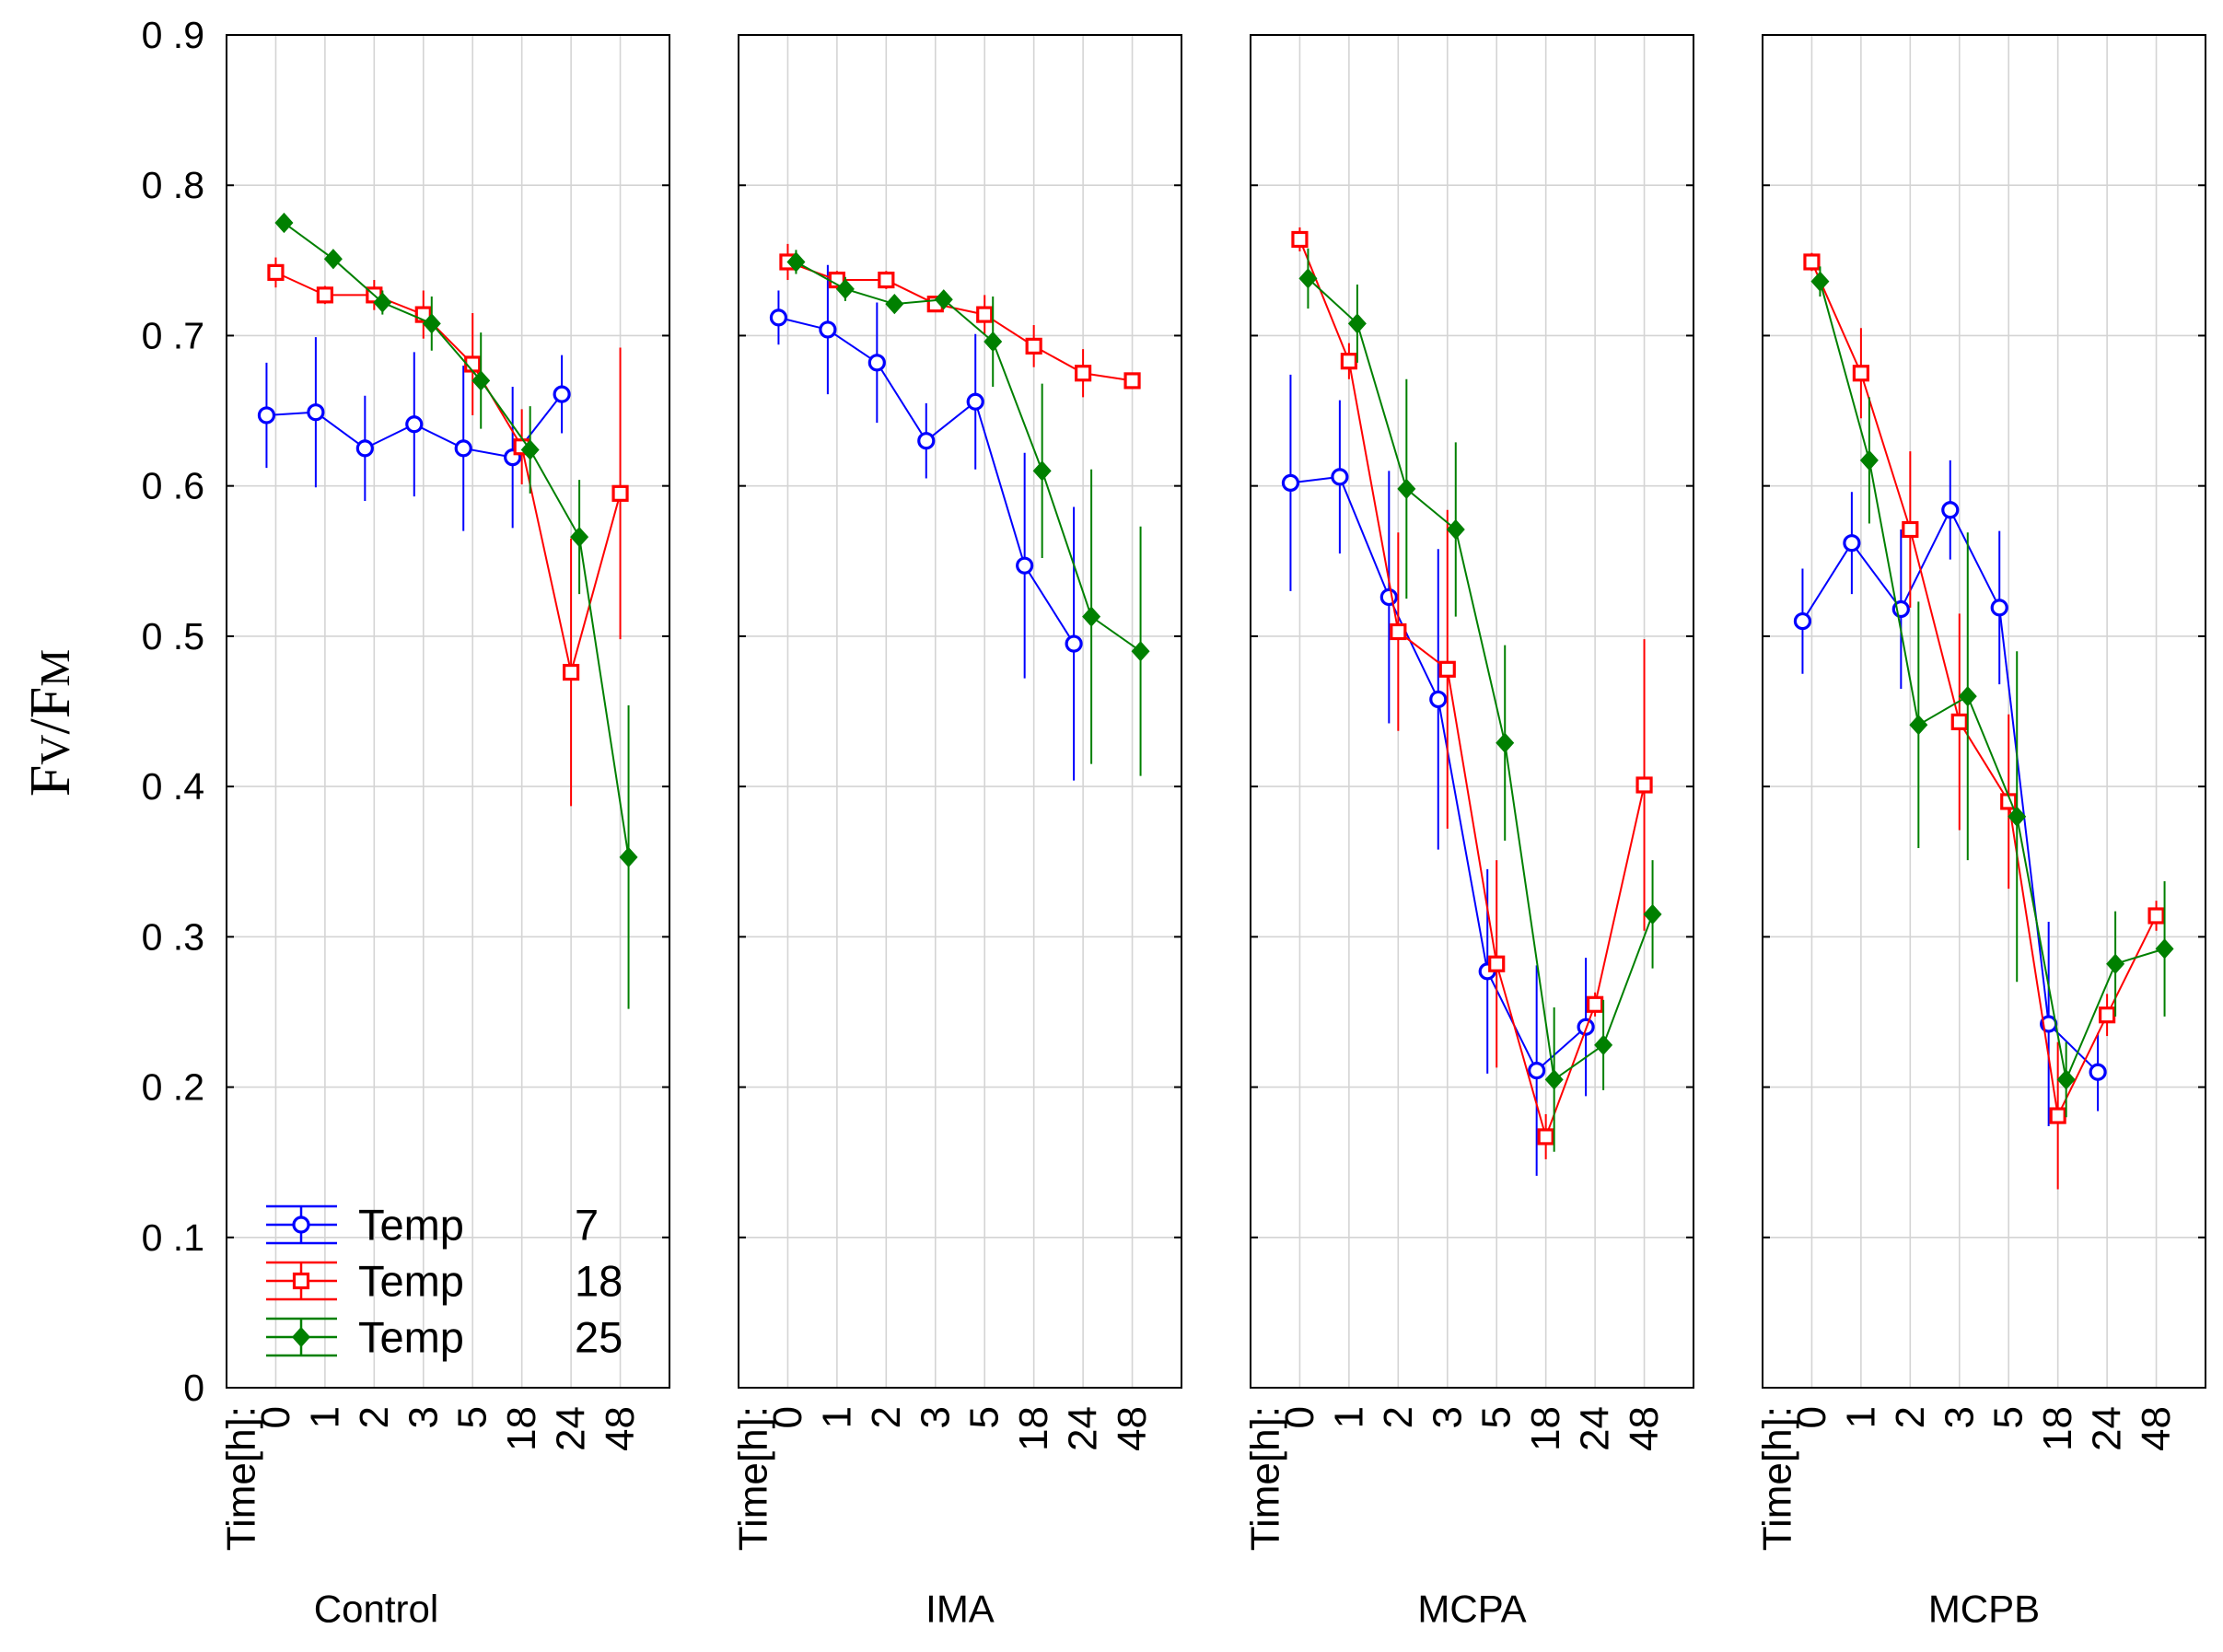 The height and width of the screenshot is (1652, 2223). I want to click on point-mcpa-temp18-t0, so click(1300, 239).